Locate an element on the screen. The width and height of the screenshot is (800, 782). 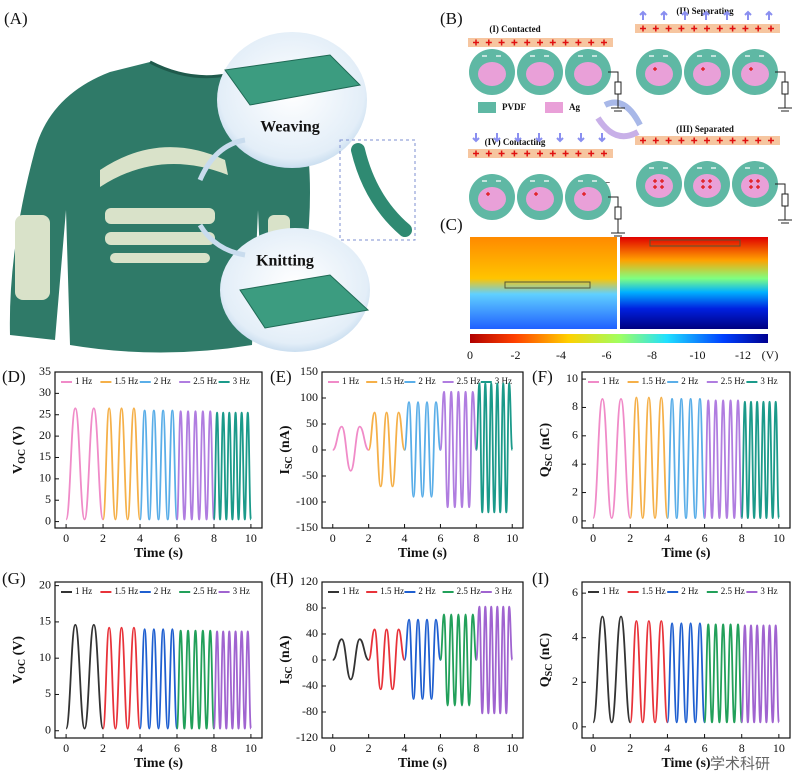
y-axis-label: QSC (nC) is located at coordinates (546, 449).